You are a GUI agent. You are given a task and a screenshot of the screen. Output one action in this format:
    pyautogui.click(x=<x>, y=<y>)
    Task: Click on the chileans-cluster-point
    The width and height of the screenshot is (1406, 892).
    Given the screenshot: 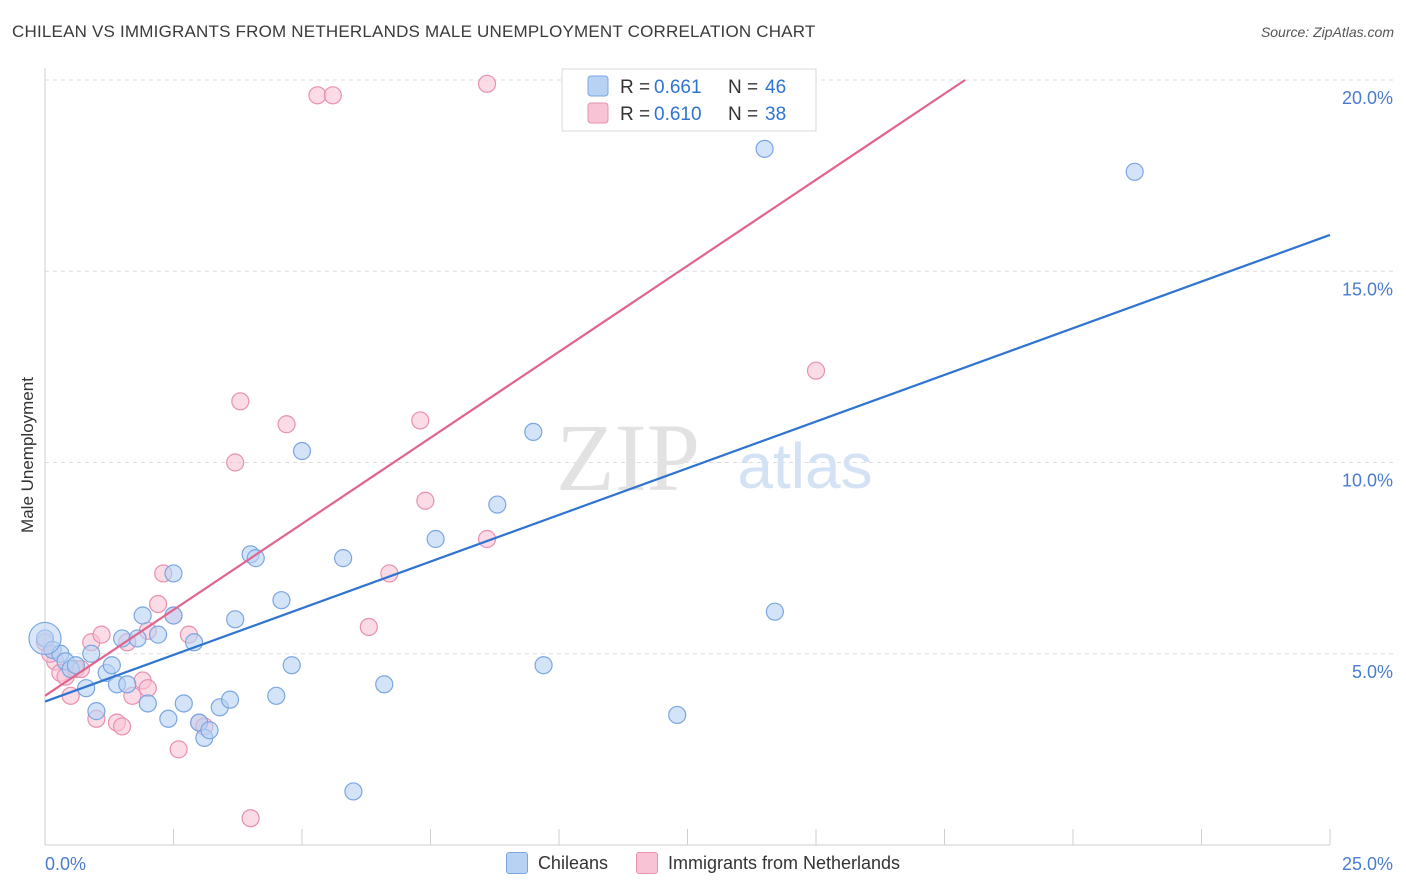 What is the action you would take?
    pyautogui.click(x=45, y=638)
    